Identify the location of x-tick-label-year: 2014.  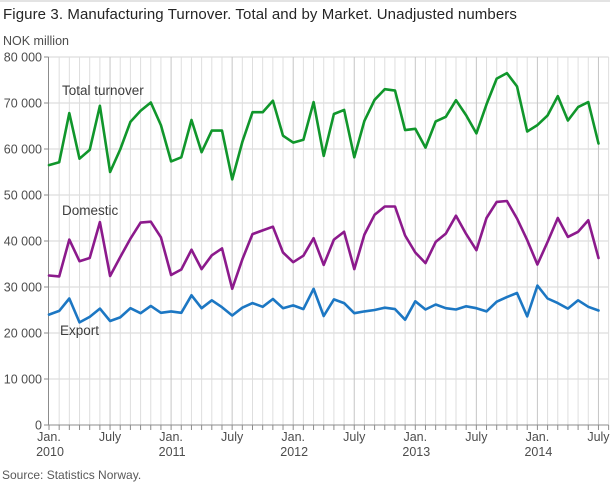
(538, 452).